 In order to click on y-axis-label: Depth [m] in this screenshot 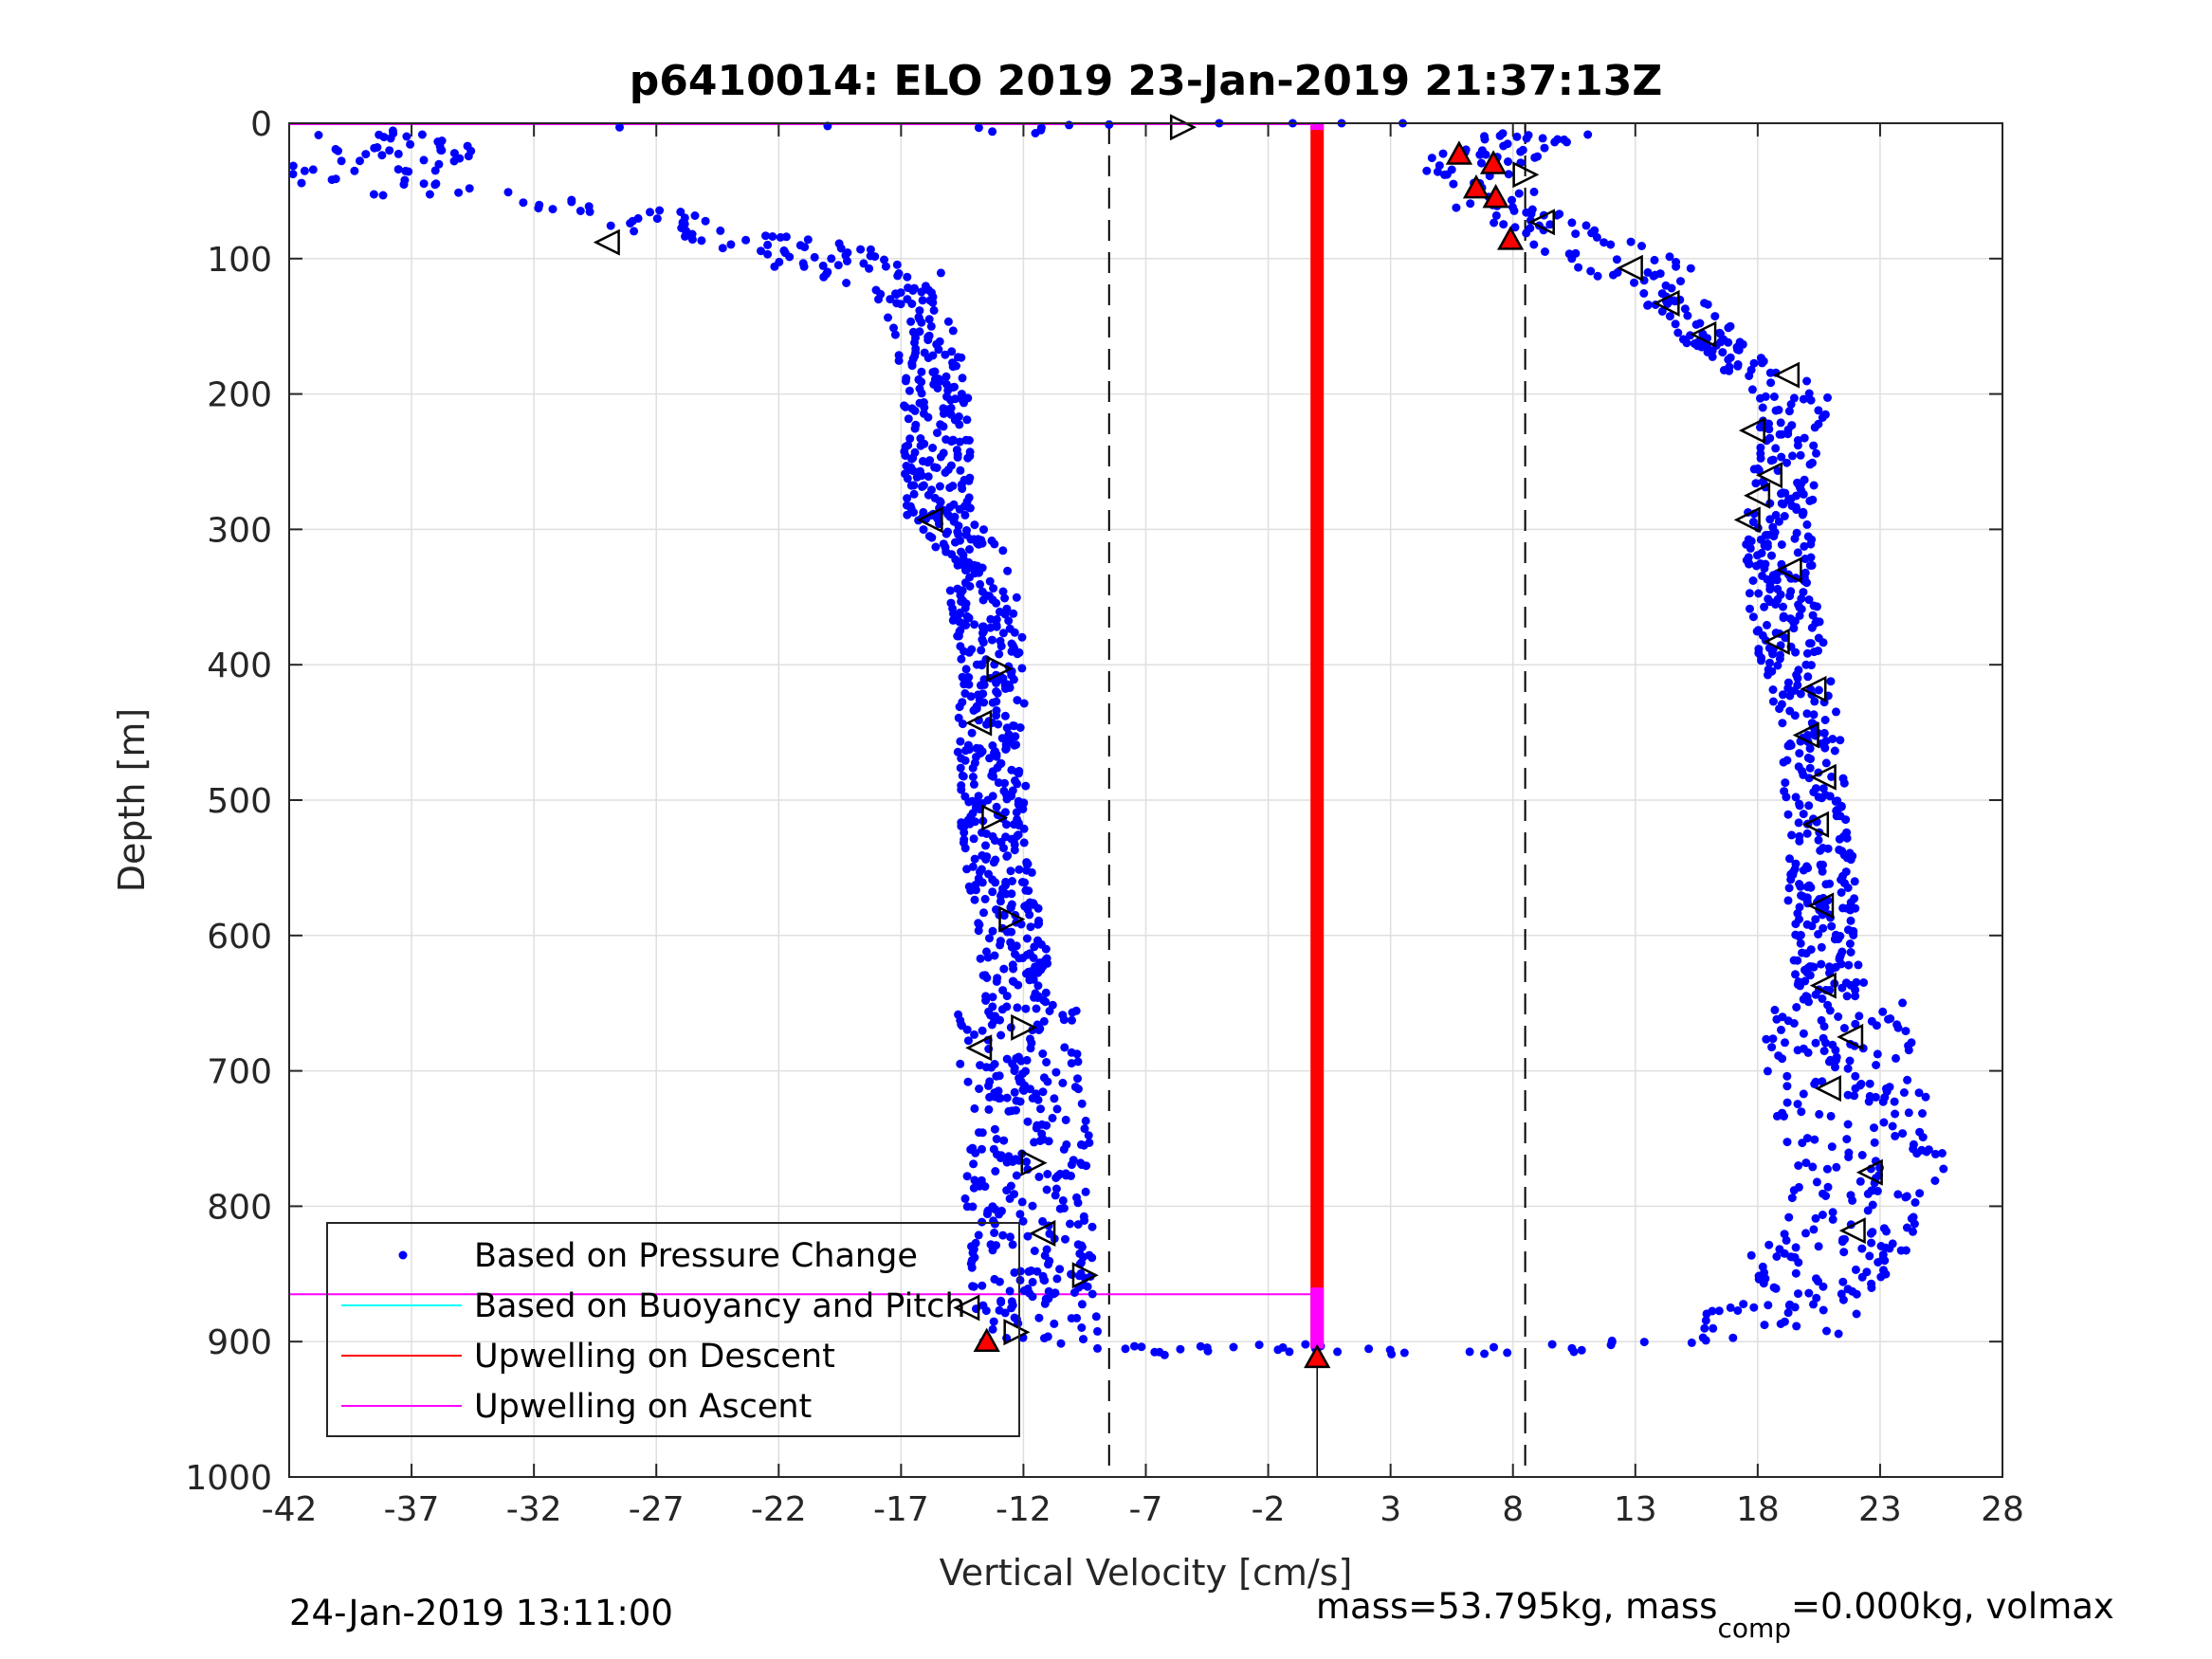, I will do `click(132, 800)`.